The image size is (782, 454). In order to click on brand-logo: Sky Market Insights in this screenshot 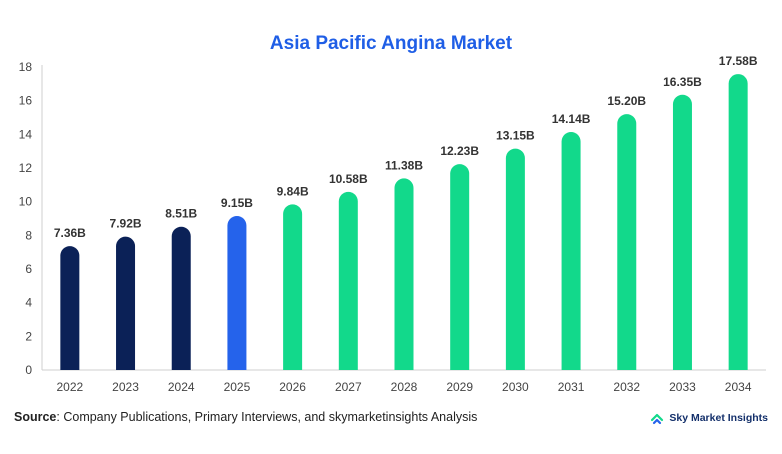, I will do `click(709, 418)`.